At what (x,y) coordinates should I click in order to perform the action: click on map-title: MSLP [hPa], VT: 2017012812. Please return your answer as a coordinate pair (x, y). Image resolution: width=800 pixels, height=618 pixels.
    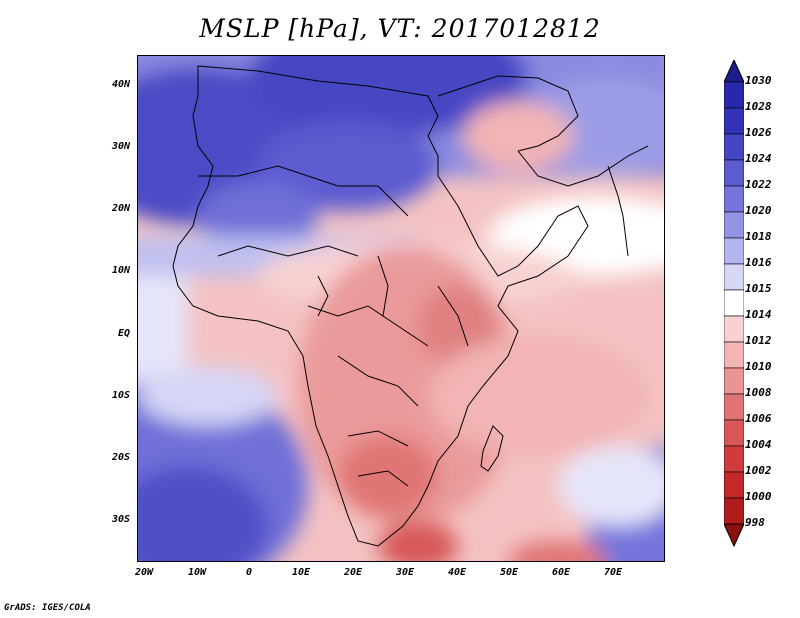
    Looking at the image, I should click on (400, 28).